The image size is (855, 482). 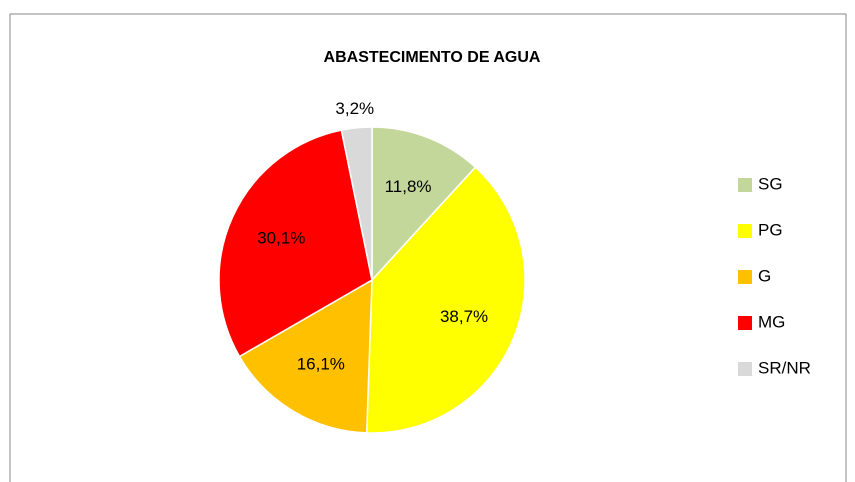 What do you see at coordinates (764, 275) in the screenshot?
I see `legend-label: G` at bounding box center [764, 275].